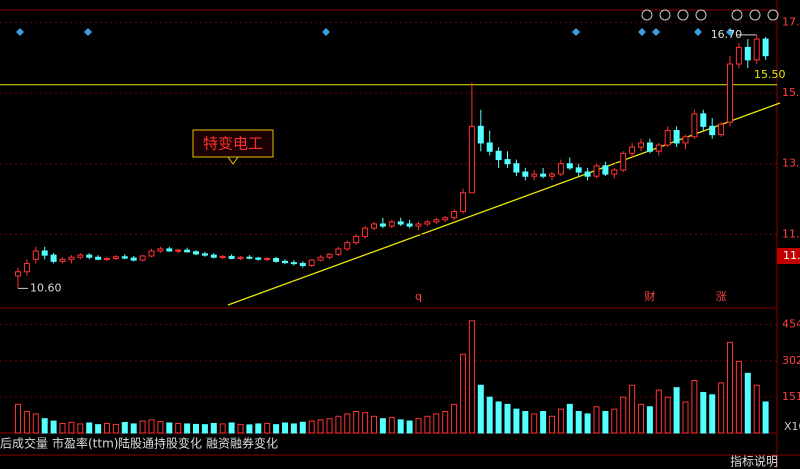 This screenshot has width=800, height=469. What do you see at coordinates (160, 443) in the screenshot?
I see `tab: 陆股通持股变化` at bounding box center [160, 443].